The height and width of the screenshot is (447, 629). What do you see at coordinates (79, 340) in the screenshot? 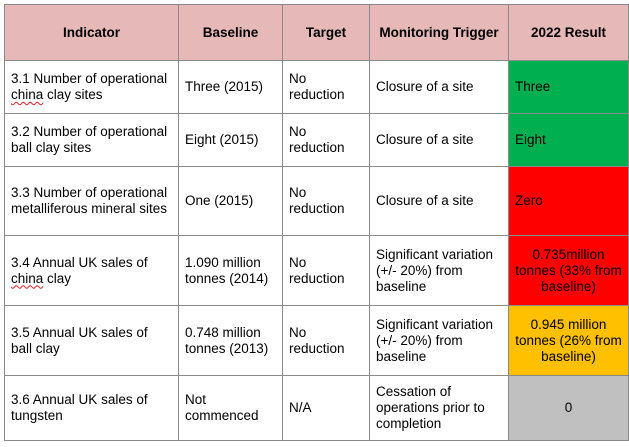
I see `indicator-text: 3.5 Annual UK sales of ball clay` at bounding box center [79, 340].